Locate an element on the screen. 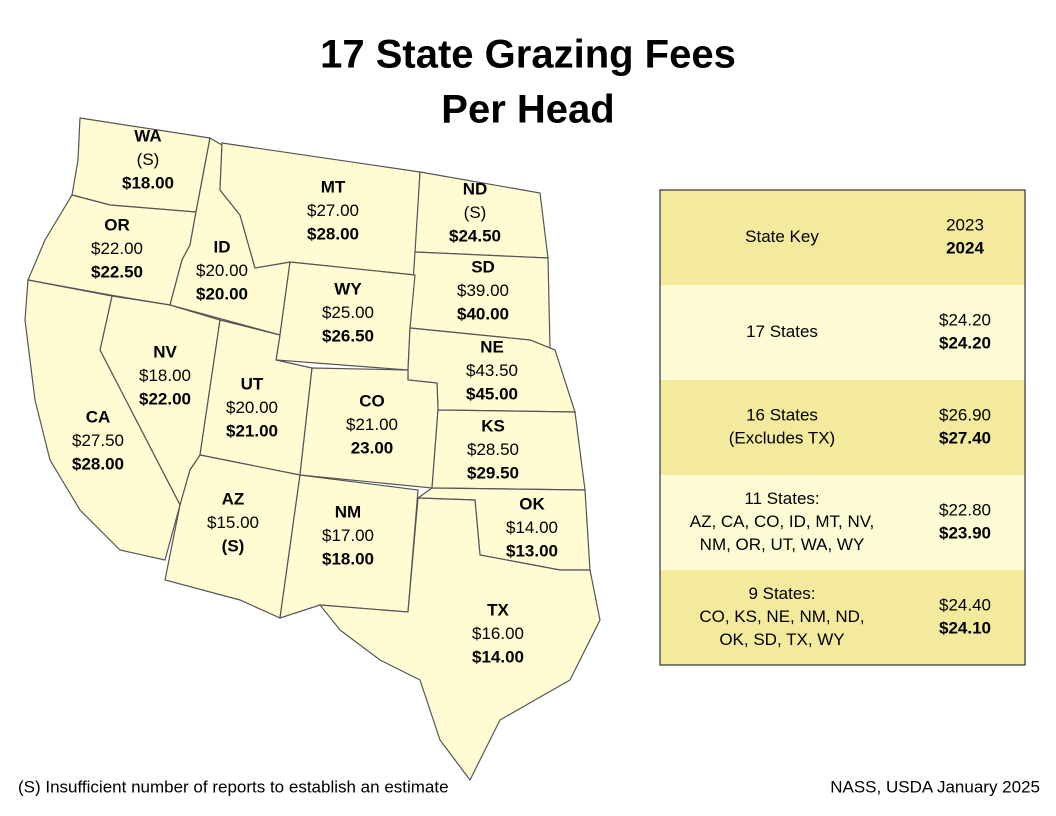  state-code: OK is located at coordinates (532, 503).